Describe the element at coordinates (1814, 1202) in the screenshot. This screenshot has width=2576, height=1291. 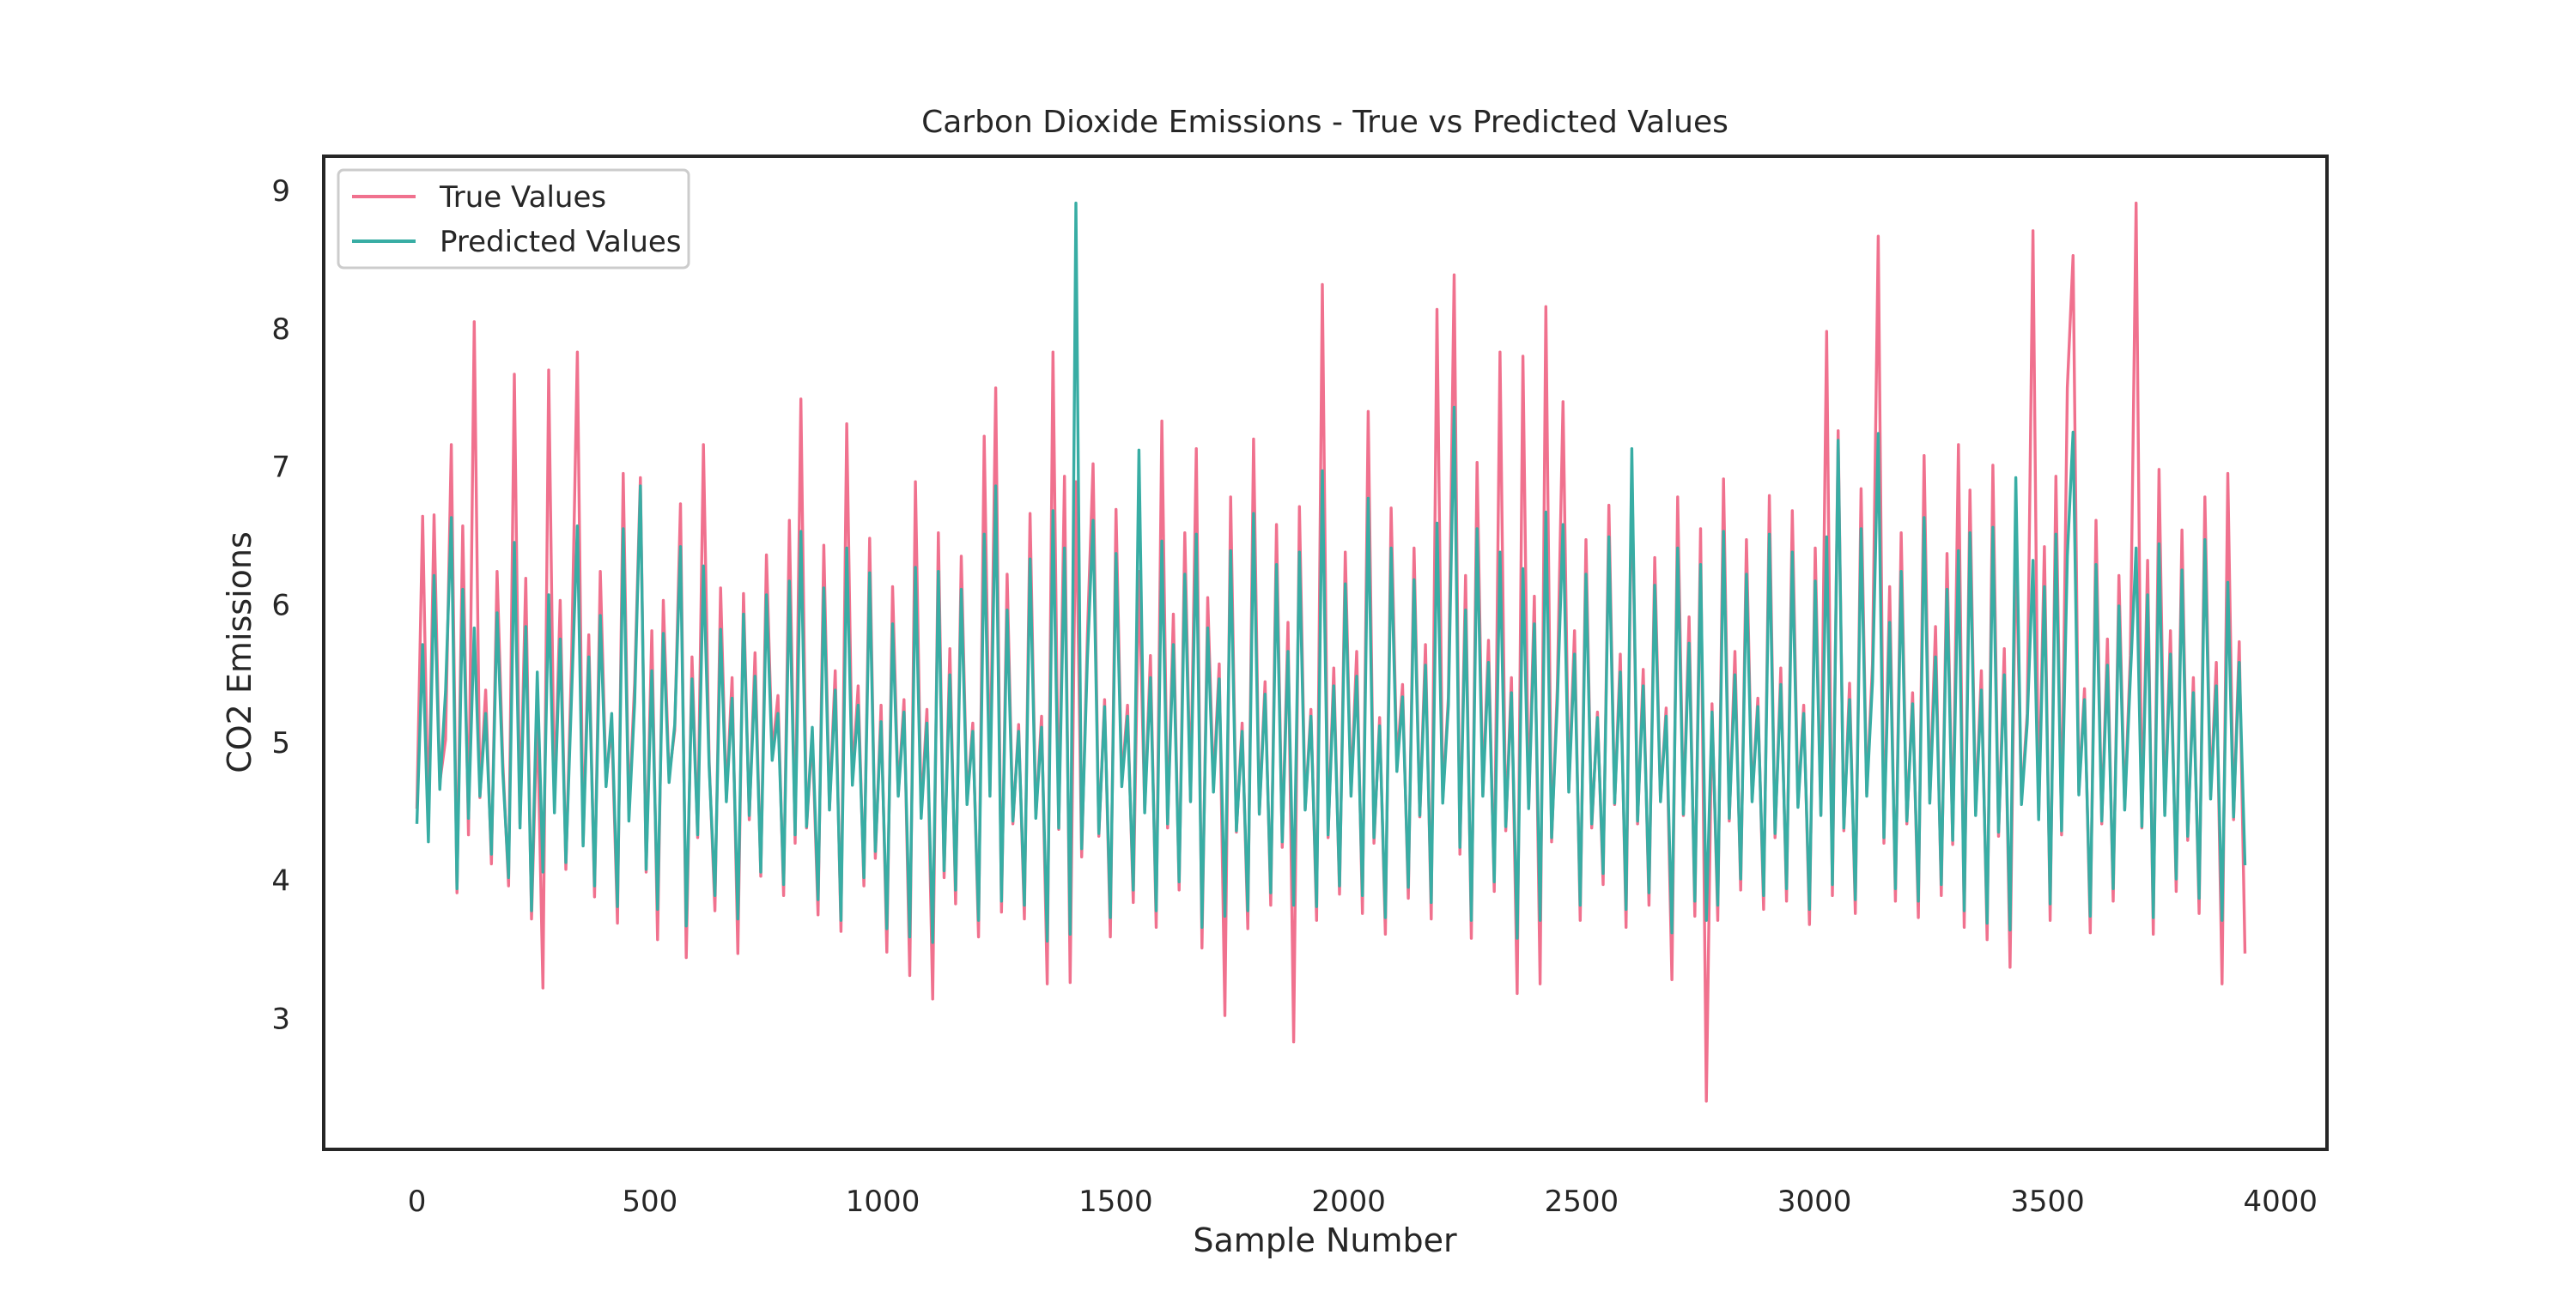
I see `x-tick-label: 3000` at that location.